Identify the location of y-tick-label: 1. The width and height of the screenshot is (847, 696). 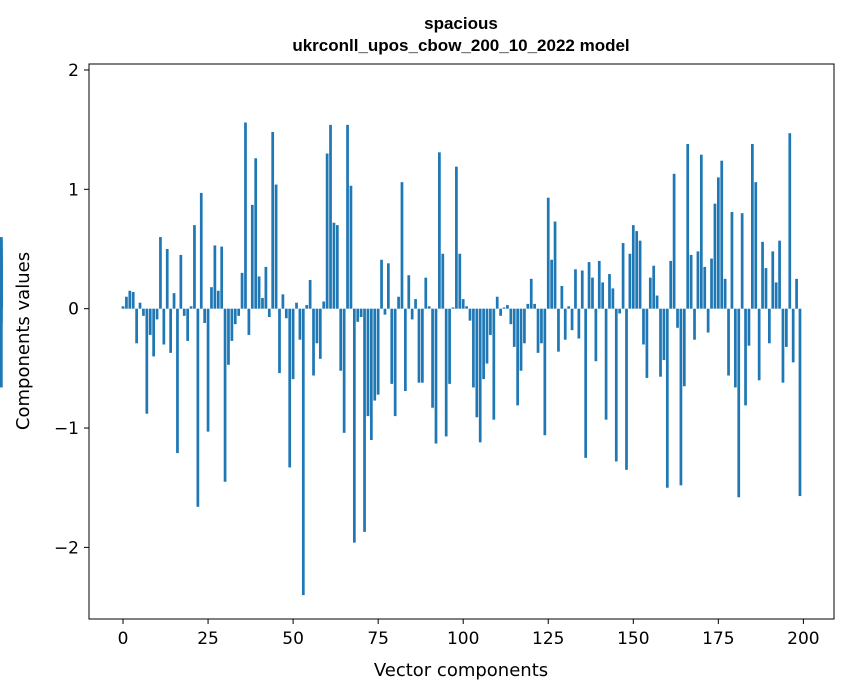
(73, 190).